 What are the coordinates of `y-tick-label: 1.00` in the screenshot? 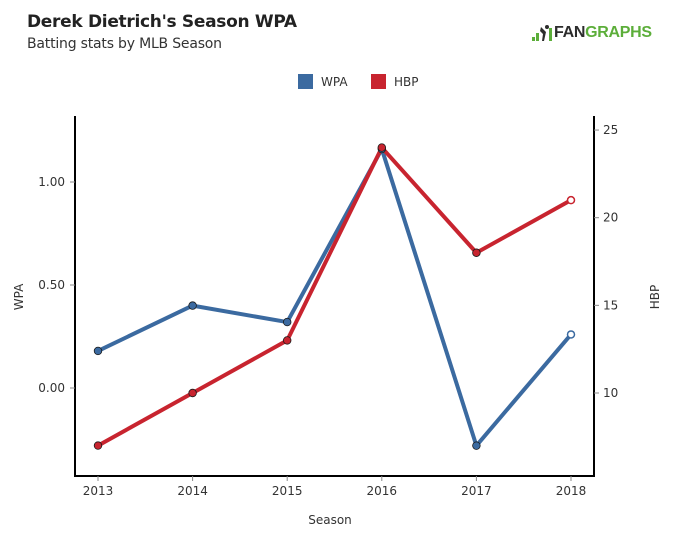 It's located at (51, 182).